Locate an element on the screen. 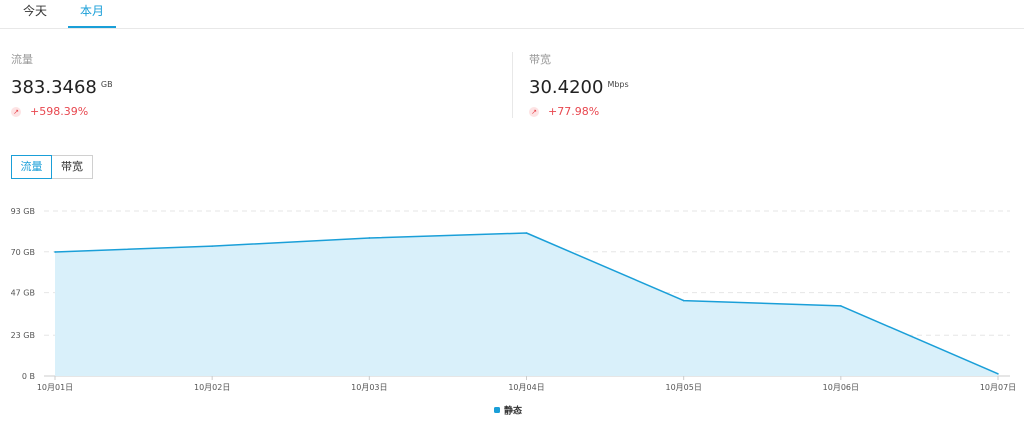 The image size is (1024, 422). bandwidth-value: 30.4200 is located at coordinates (566, 87).